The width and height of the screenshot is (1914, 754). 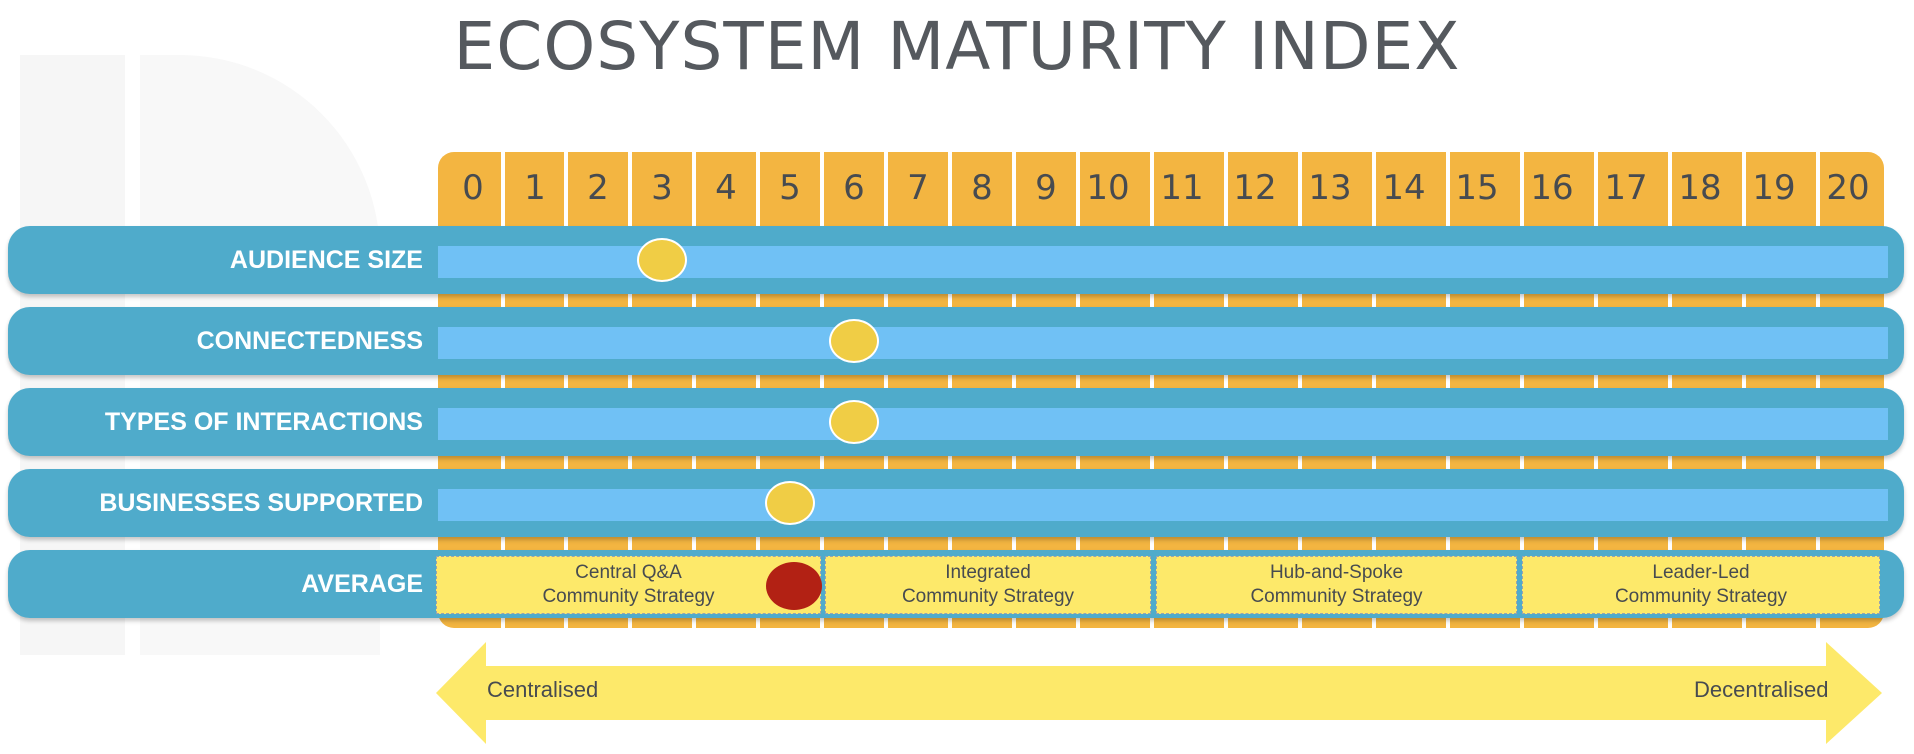 I want to click on row-businesses-supported: BUSINESSES SUPPORTED, so click(x=956, y=503).